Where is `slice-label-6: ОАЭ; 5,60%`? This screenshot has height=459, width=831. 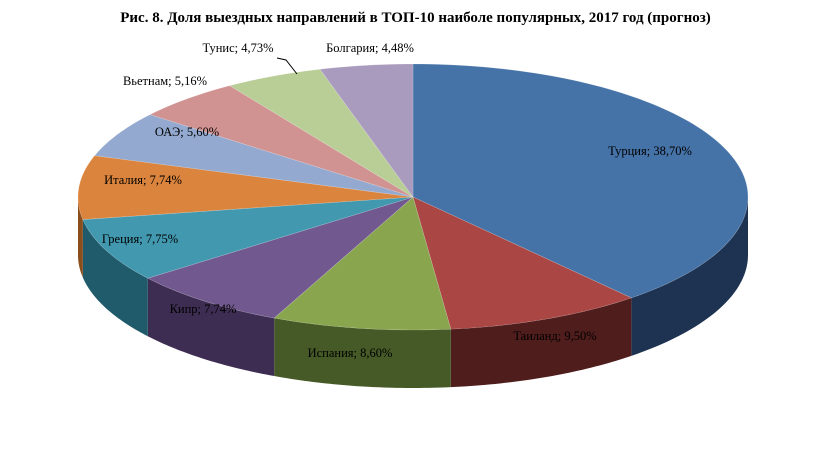 slice-label-6: ОАЭ; 5,60% is located at coordinates (187, 132).